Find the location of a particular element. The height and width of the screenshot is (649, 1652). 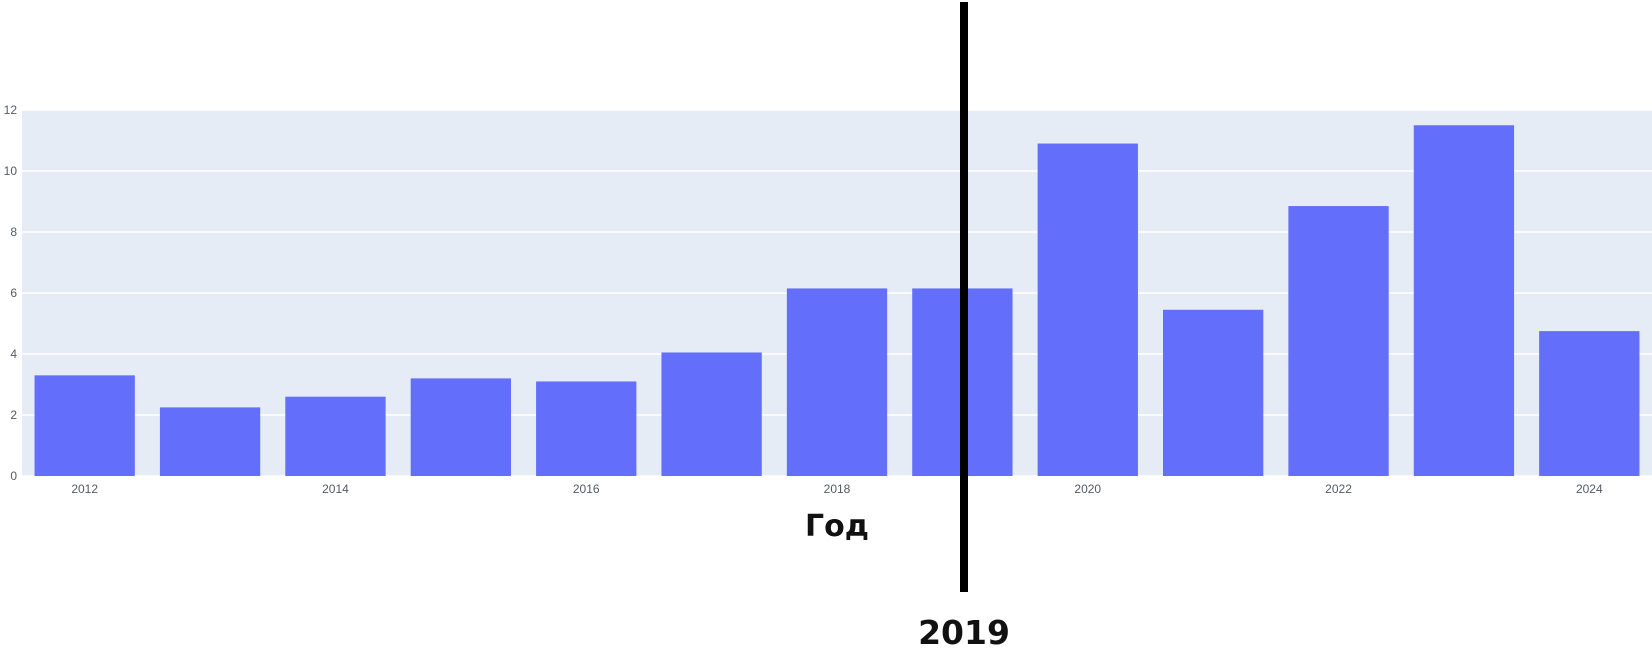

y-tick-label: 0 is located at coordinates (13, 476).